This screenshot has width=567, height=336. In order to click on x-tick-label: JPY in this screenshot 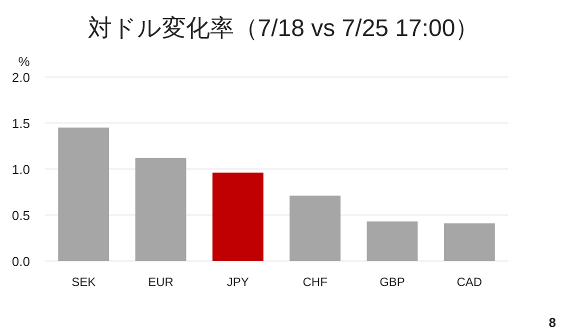, I will do `click(237, 282)`.